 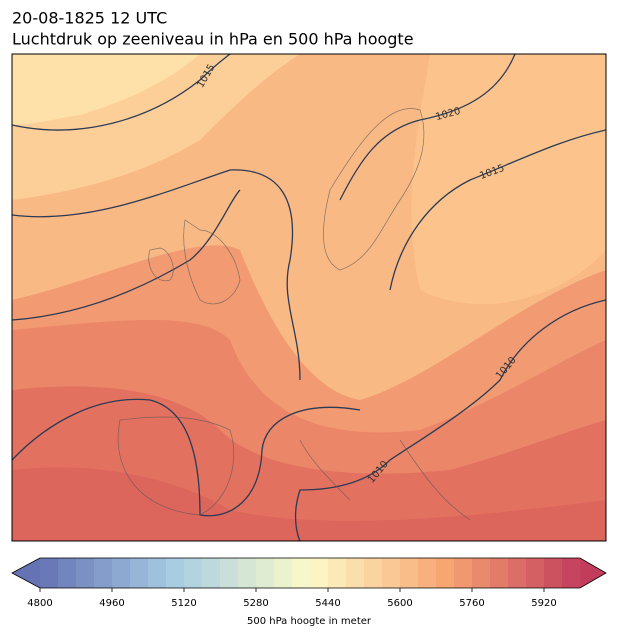 What do you see at coordinates (471, 603) in the screenshot?
I see `colorbar-tick-label: 5760` at bounding box center [471, 603].